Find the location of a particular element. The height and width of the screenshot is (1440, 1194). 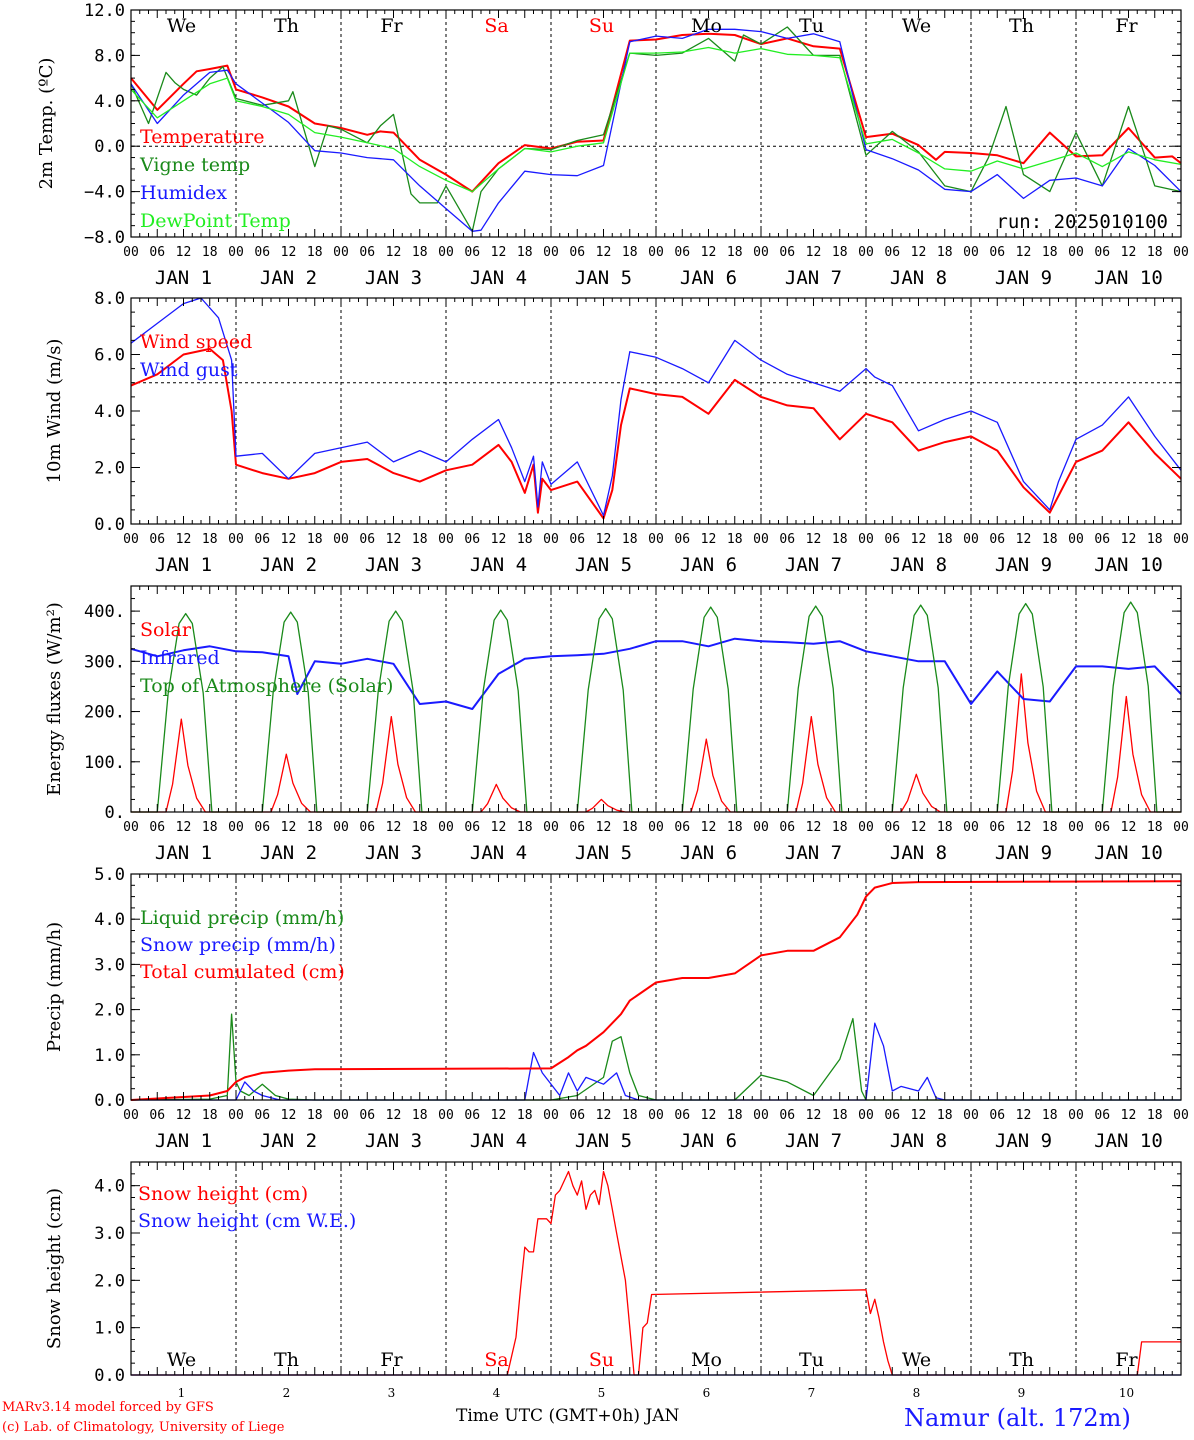

legend-label: Liquid precip (mm/h) is located at coordinates (242, 918).